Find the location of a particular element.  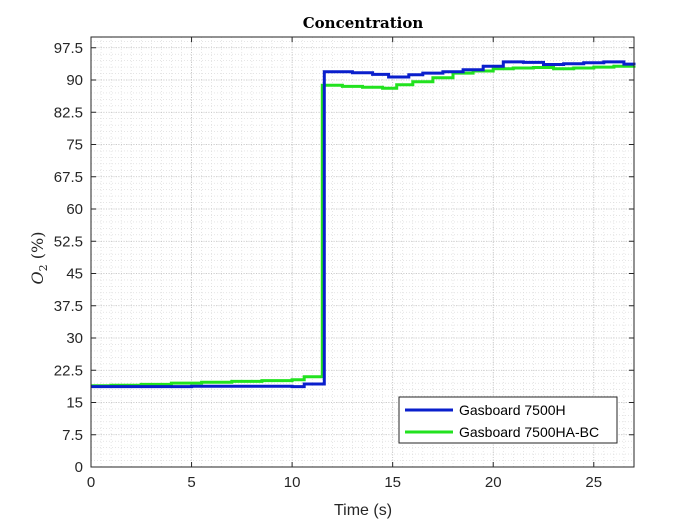

y-tick-label: 97.5 is located at coordinates (68, 48).